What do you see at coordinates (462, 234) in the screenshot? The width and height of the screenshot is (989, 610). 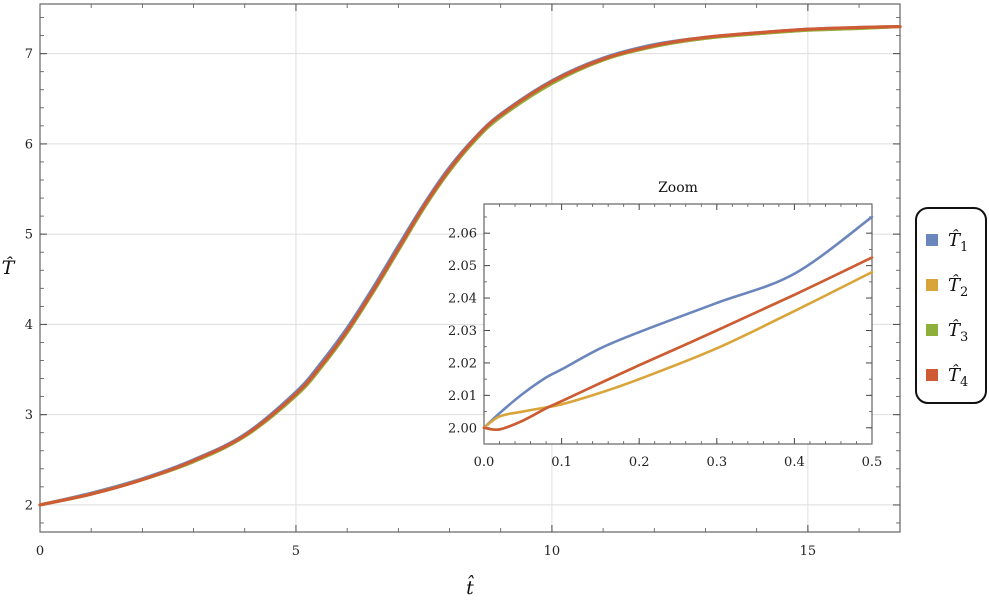 I see `zoom-y-tick-label: 2.06` at bounding box center [462, 234].